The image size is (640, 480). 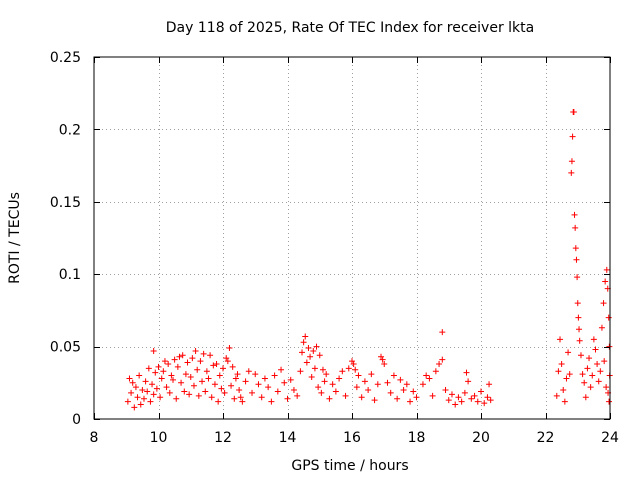 I want to click on y-tick-label: 0, so click(x=76, y=420).